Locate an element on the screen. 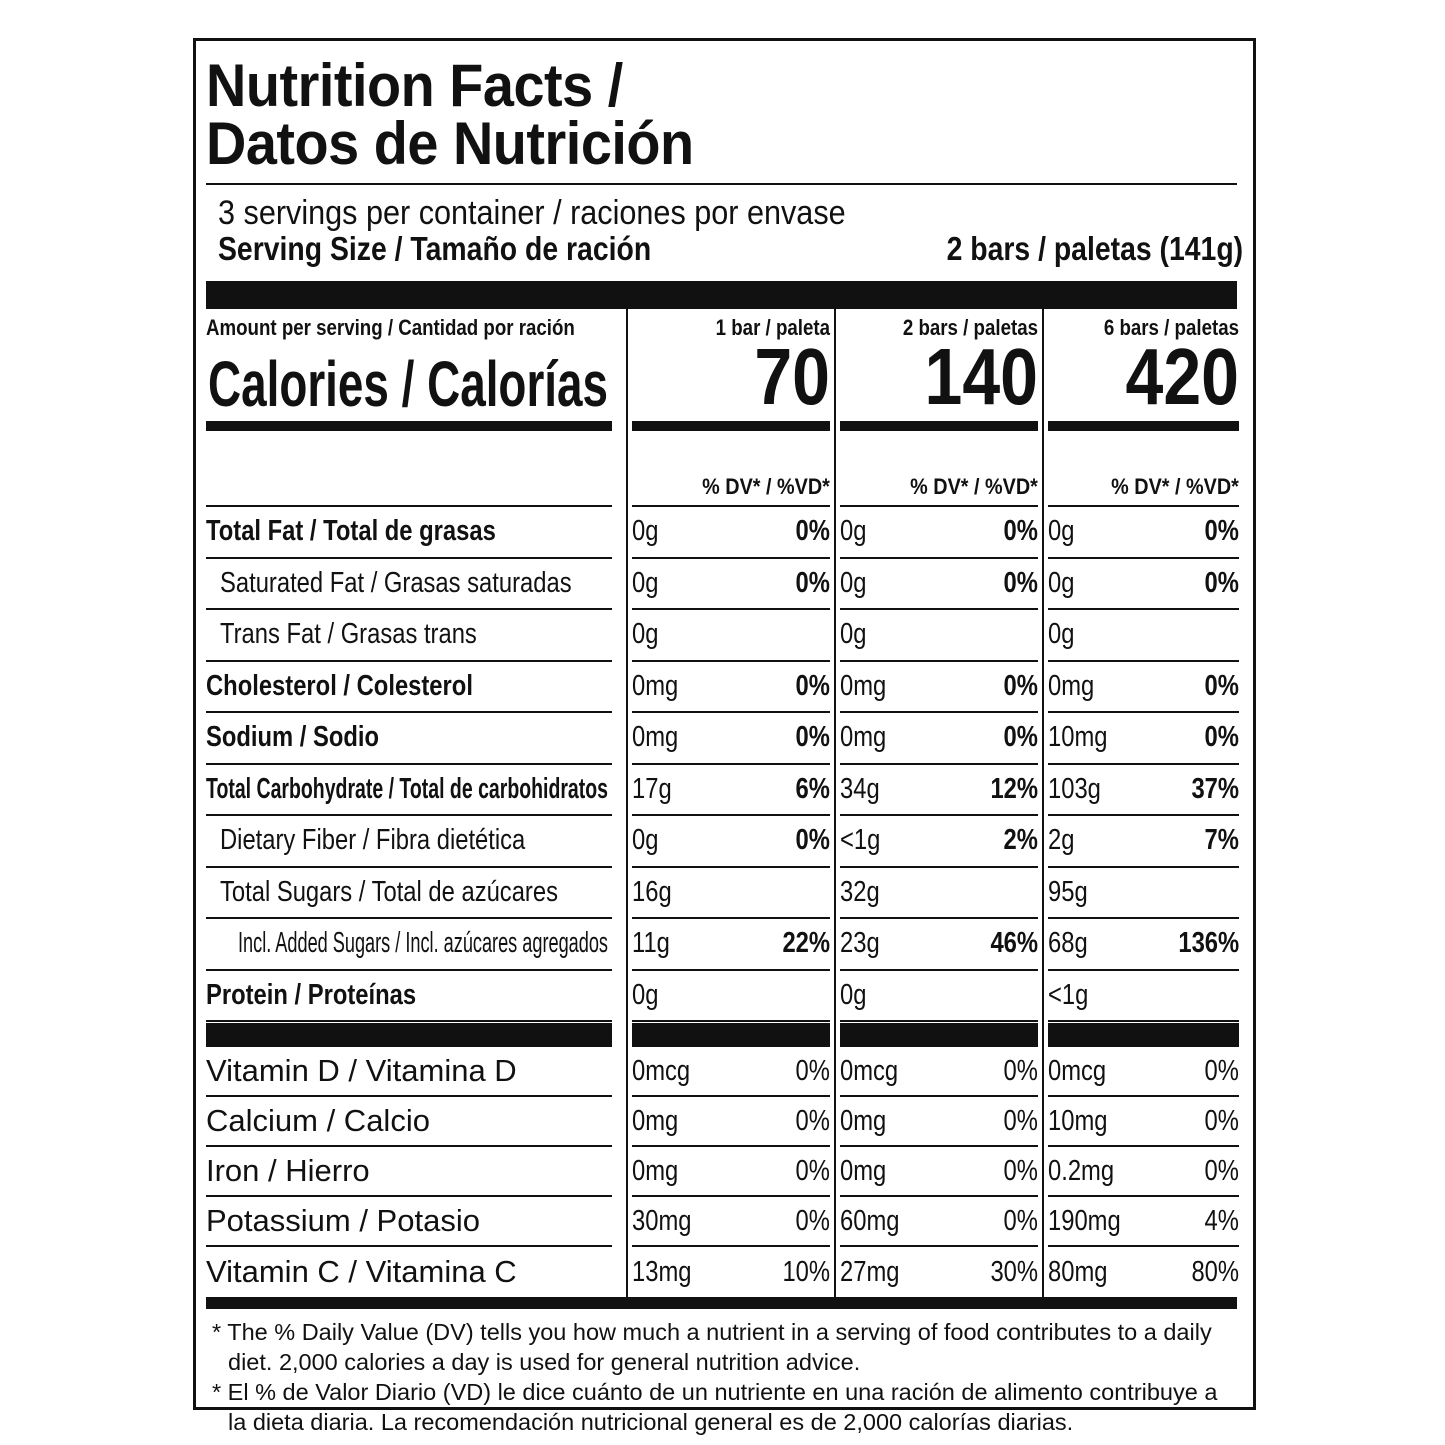  amount: 17g is located at coordinates (652, 788).